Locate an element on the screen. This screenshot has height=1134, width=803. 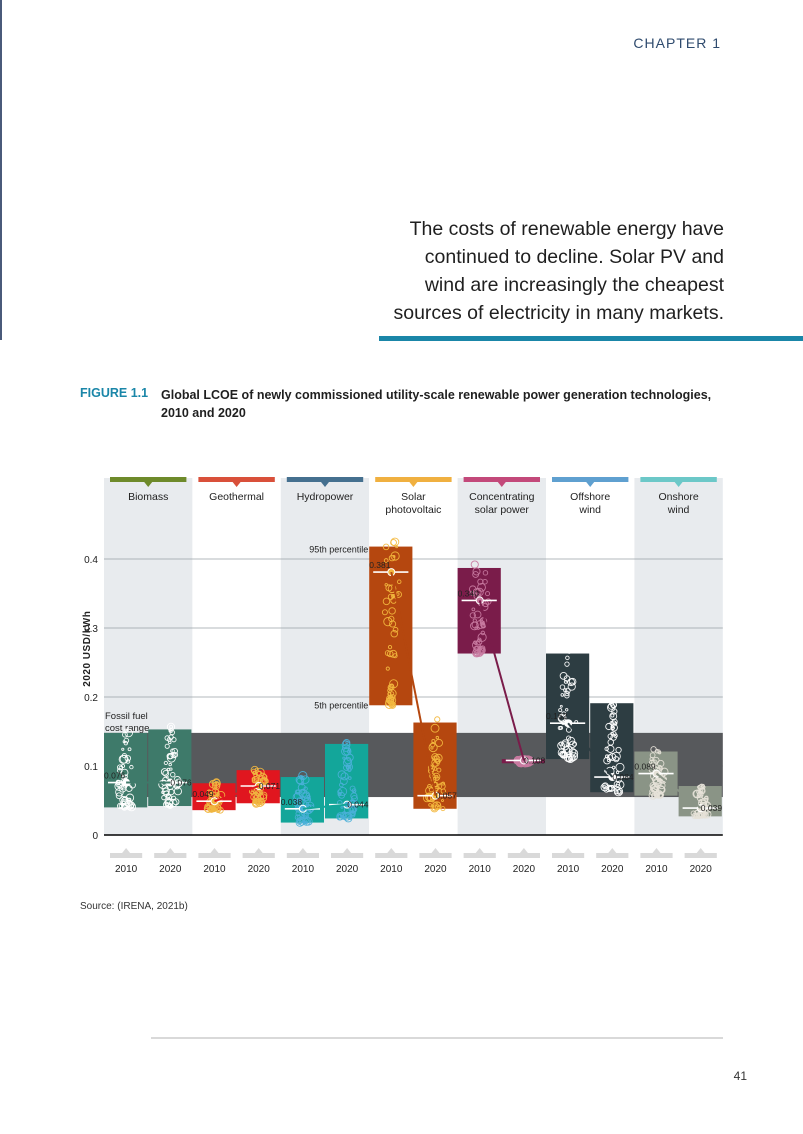
technology-name: Hydropower is located at coordinates (325, 497).